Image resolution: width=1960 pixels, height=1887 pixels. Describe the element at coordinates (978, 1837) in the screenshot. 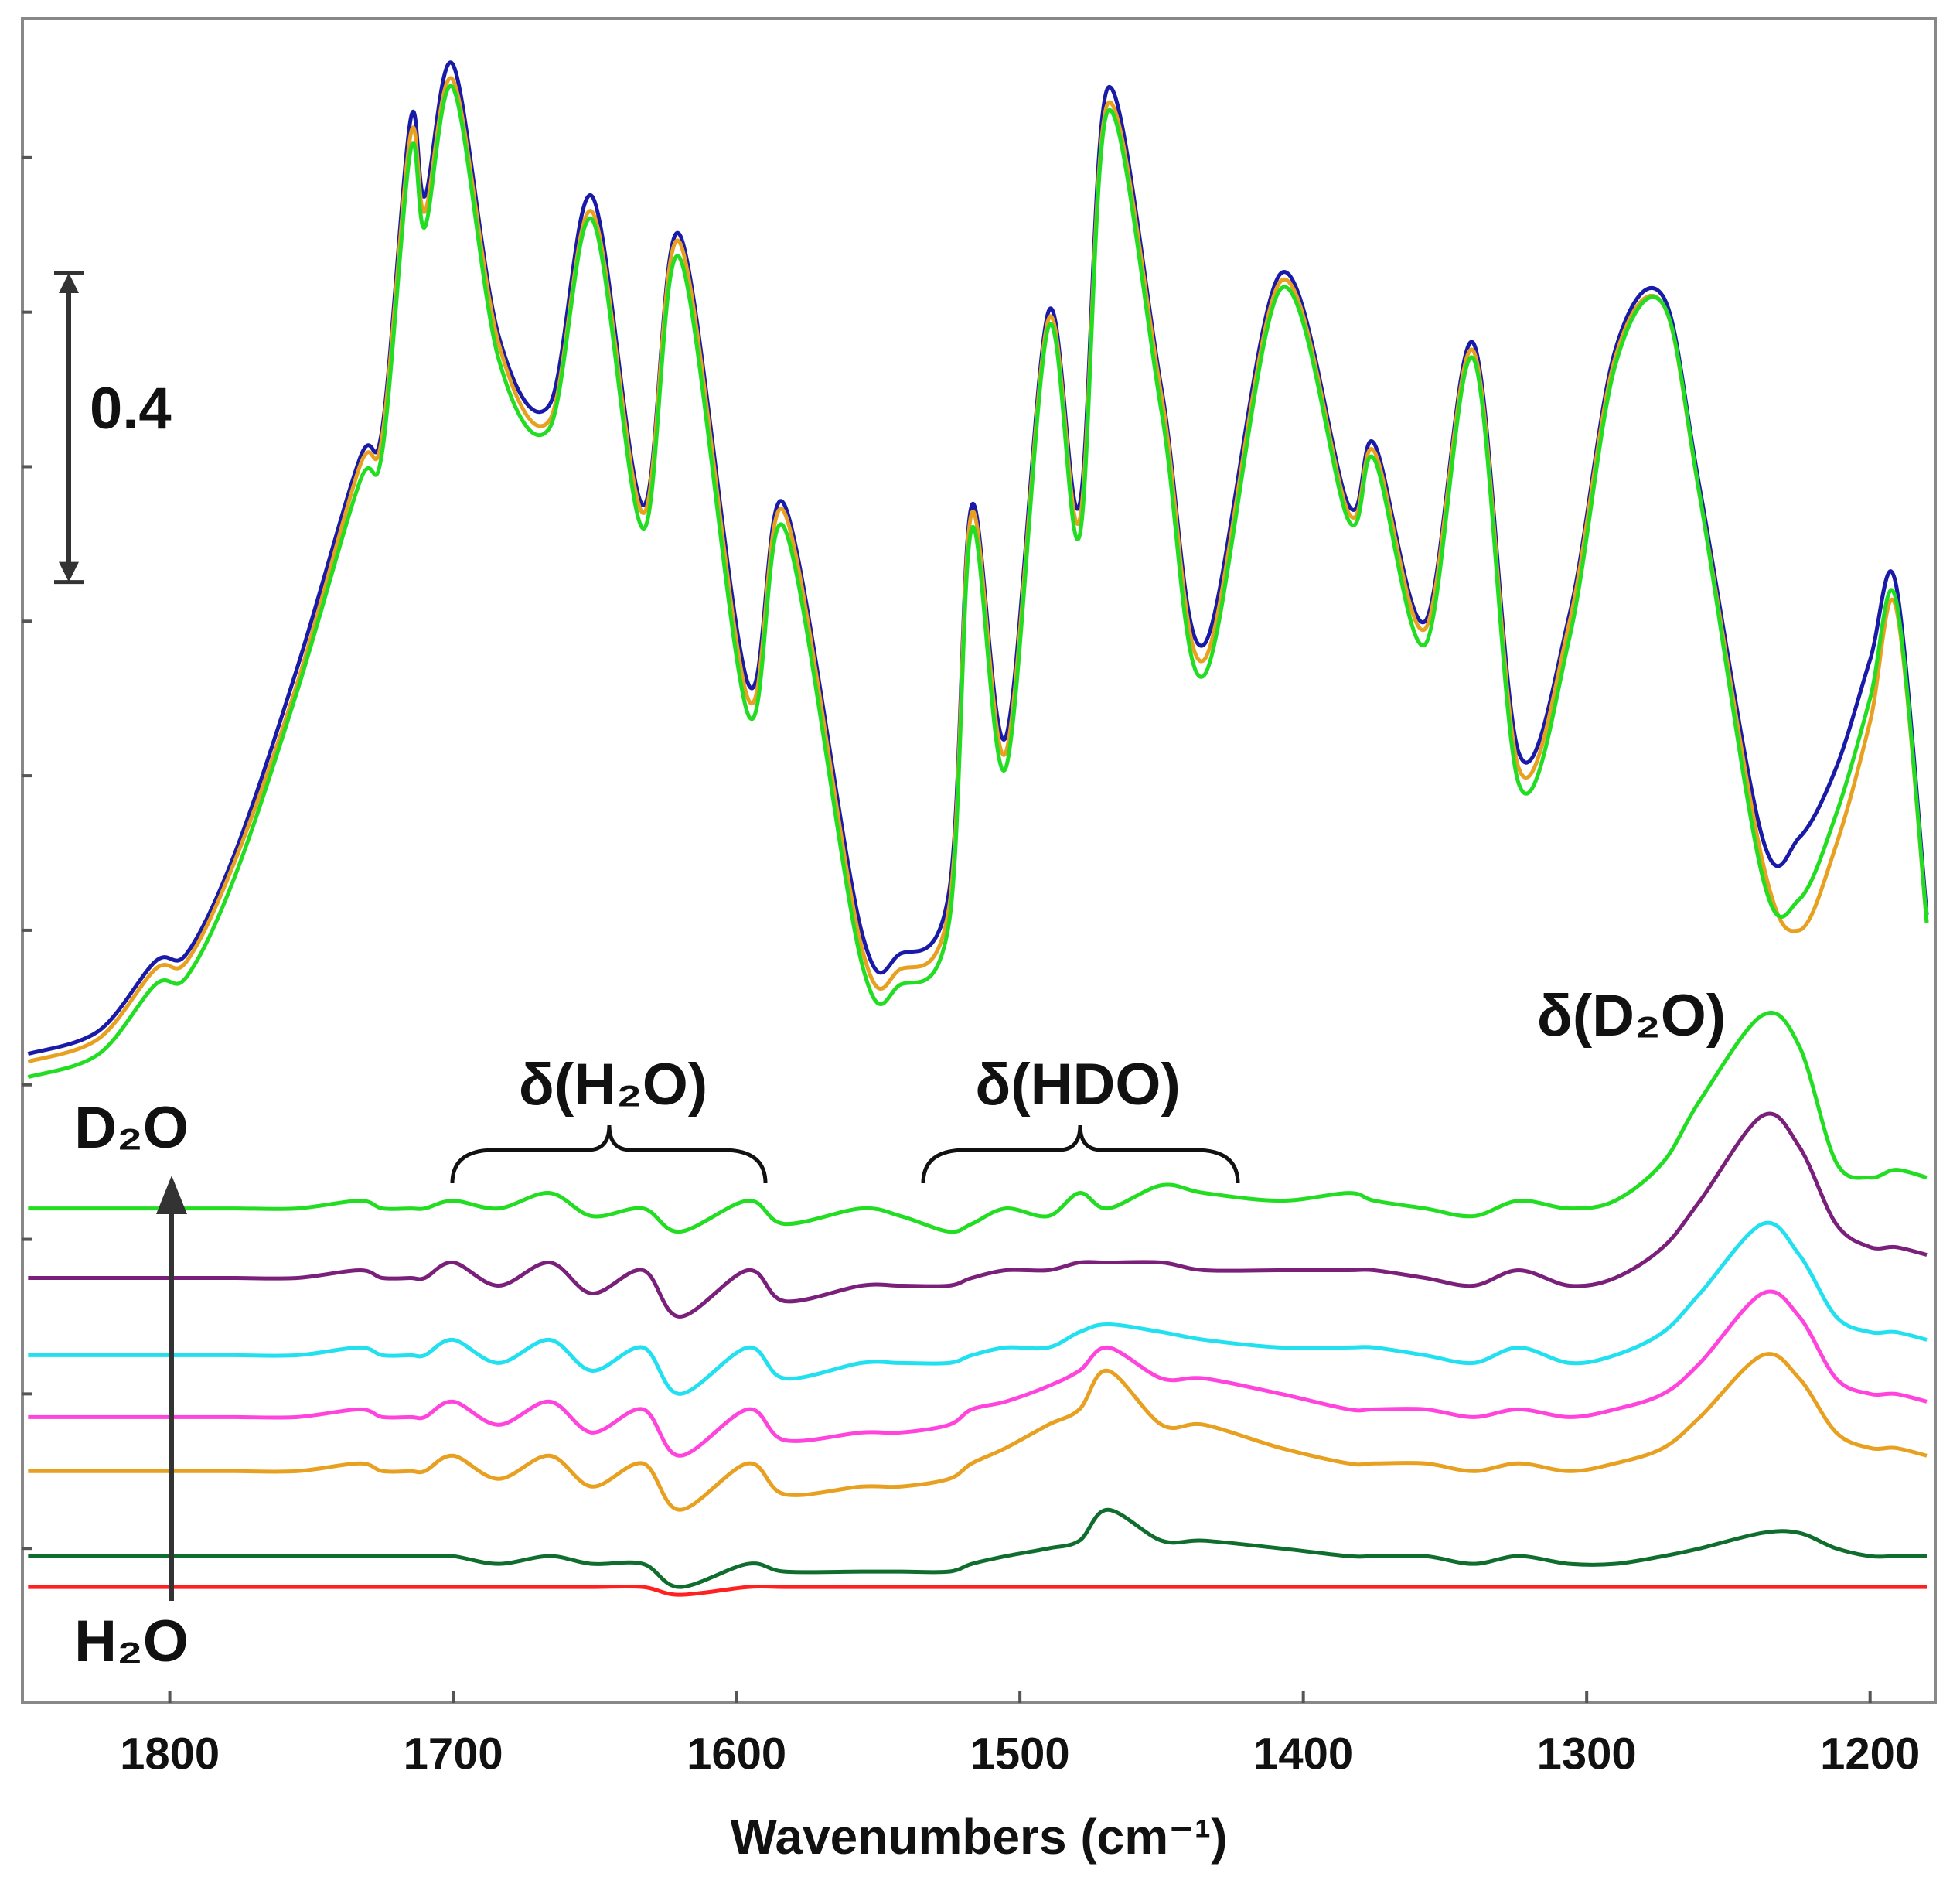

I see `x-axis-label: Wavenumbers (cm⁻¹)` at that location.